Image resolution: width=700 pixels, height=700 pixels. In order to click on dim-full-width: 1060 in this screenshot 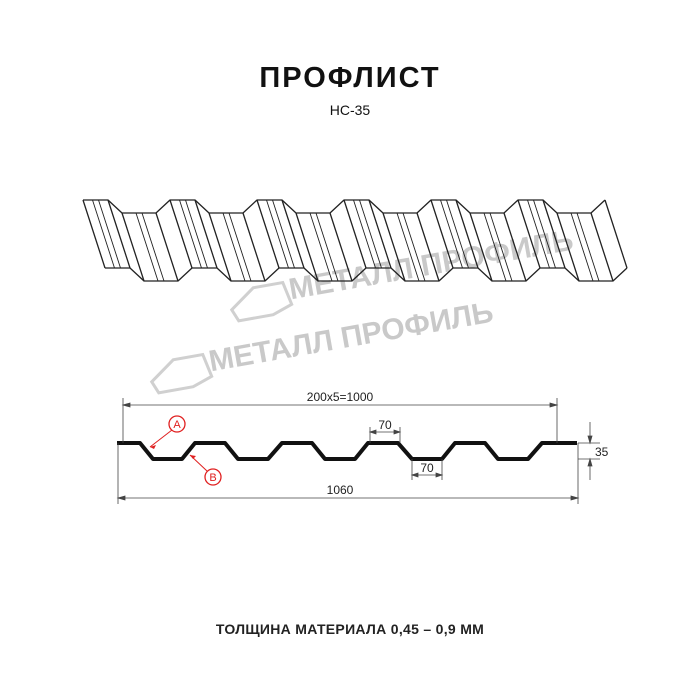, I will do `click(340, 490)`.